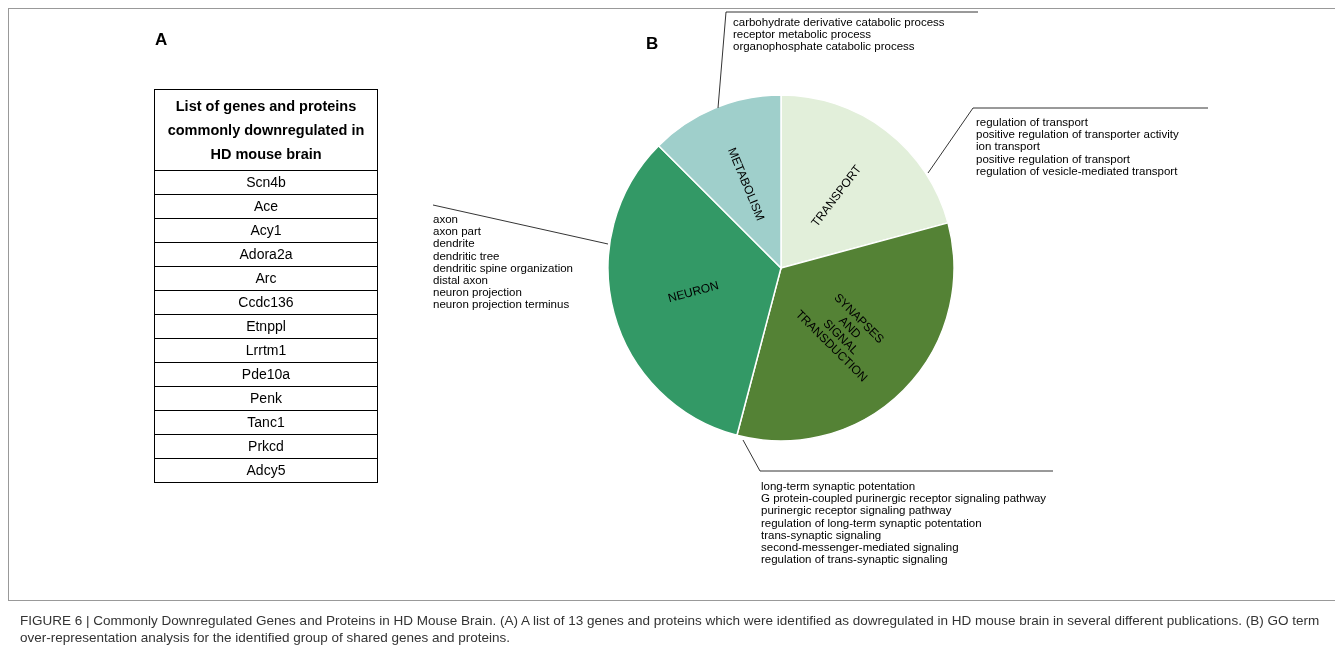 The height and width of the screenshot is (654, 1344). I want to click on category-label: Scn4b, so click(266, 182).